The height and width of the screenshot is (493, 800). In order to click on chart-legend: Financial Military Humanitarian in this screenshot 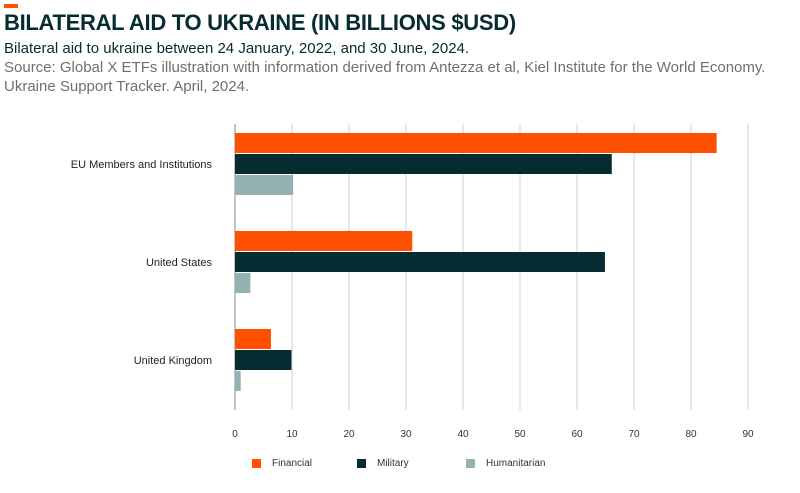, I will do `click(400, 468)`.